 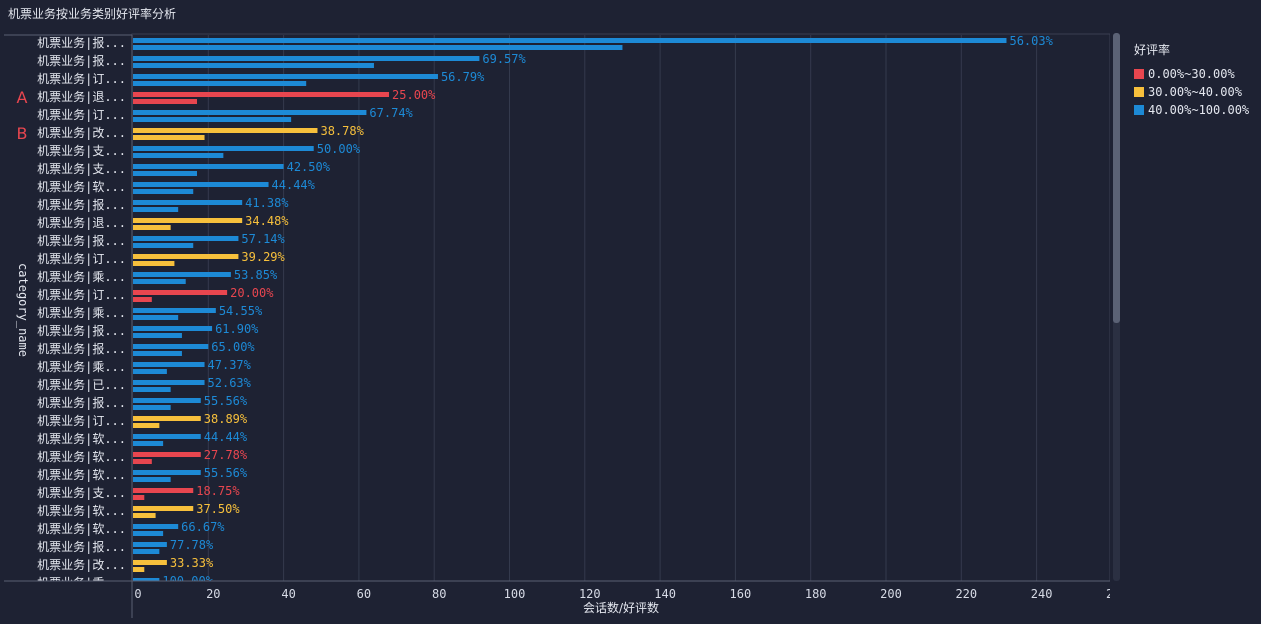 What do you see at coordinates (92, 14) in the screenshot?
I see `page-title: 机票业务按业务类别好评率分析` at bounding box center [92, 14].